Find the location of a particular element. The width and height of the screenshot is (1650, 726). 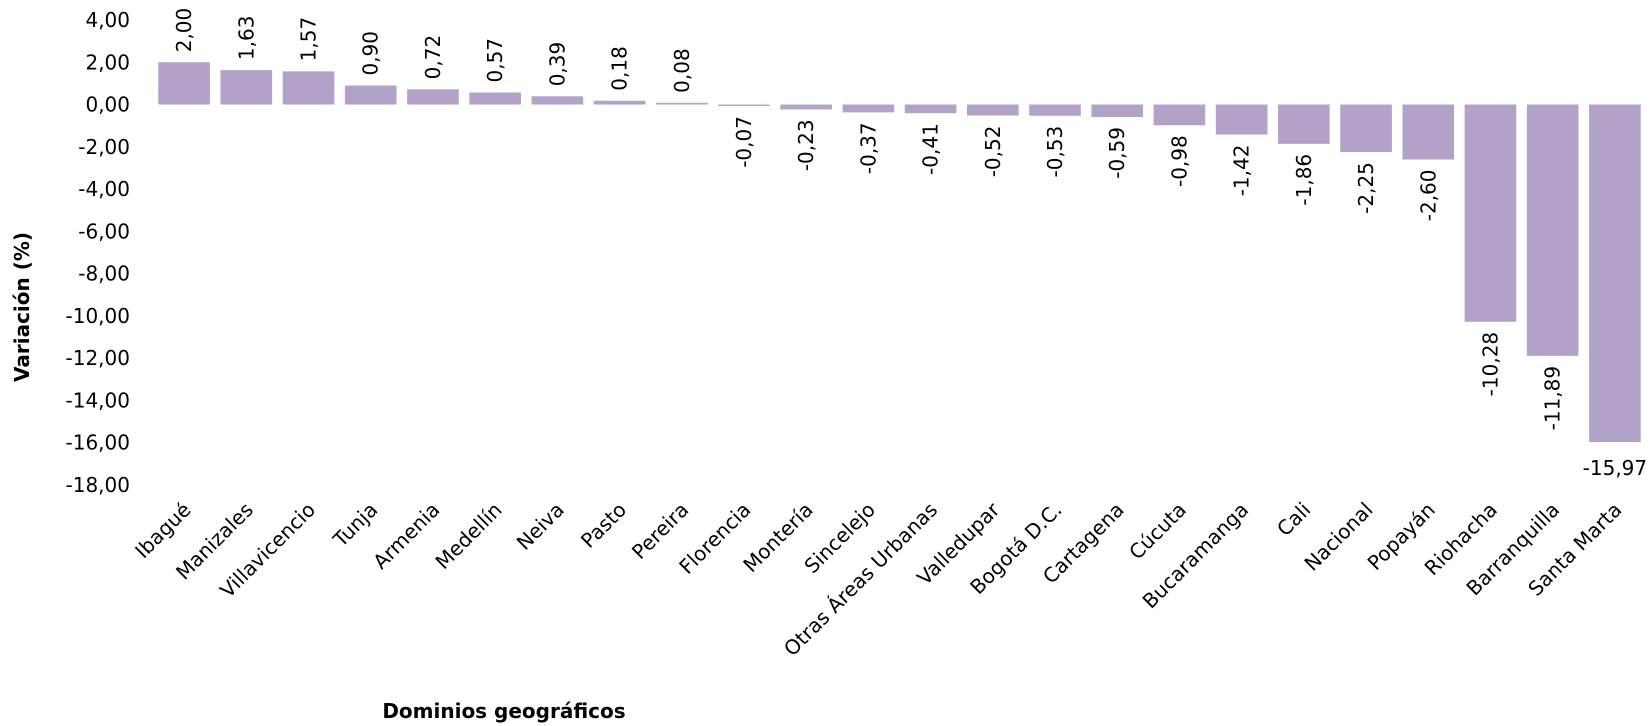

y-tick-label: -12,00 is located at coordinates (98, 358).